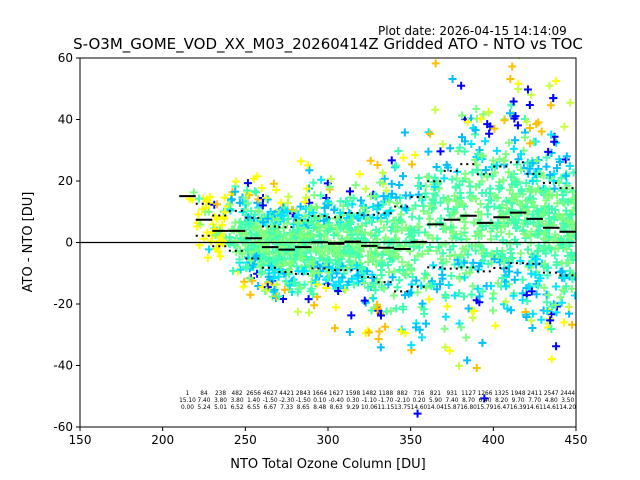  What do you see at coordinates (402, 408) in the screenshot?
I see `bin-label: 13.75` at bounding box center [402, 408].